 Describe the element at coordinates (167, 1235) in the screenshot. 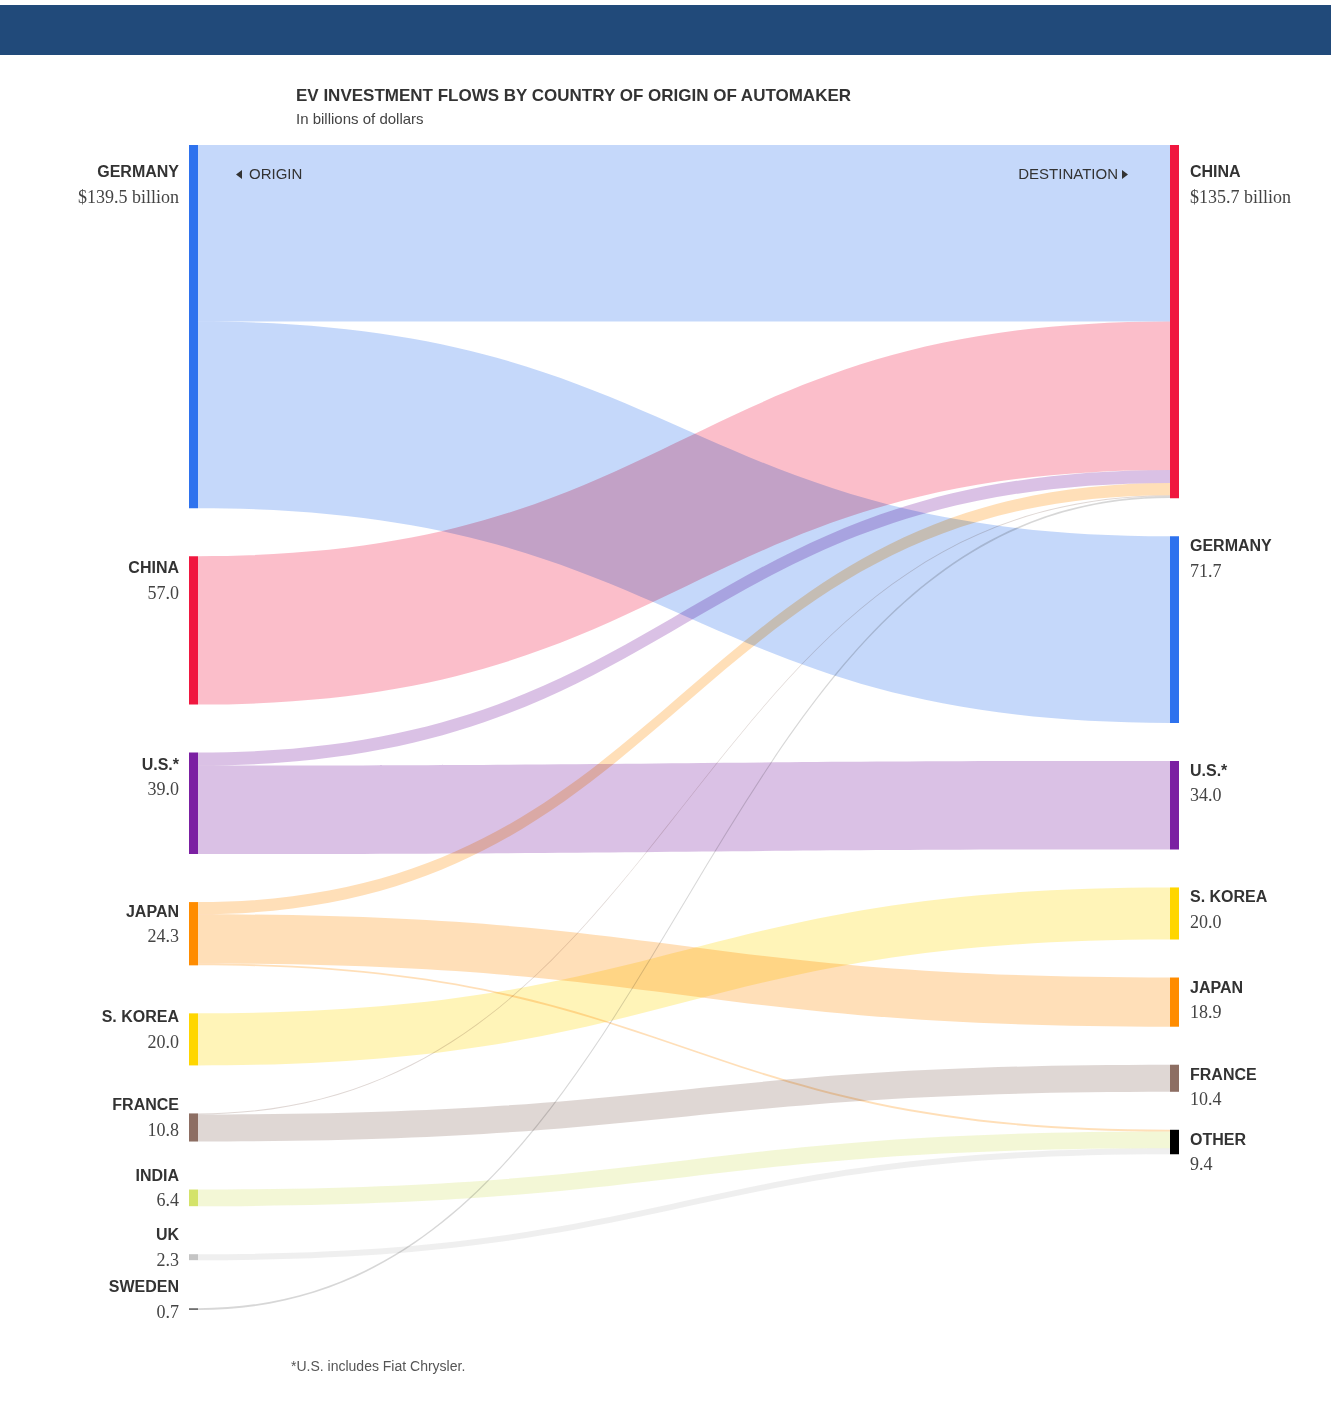

I see `category-label: UK` at that location.